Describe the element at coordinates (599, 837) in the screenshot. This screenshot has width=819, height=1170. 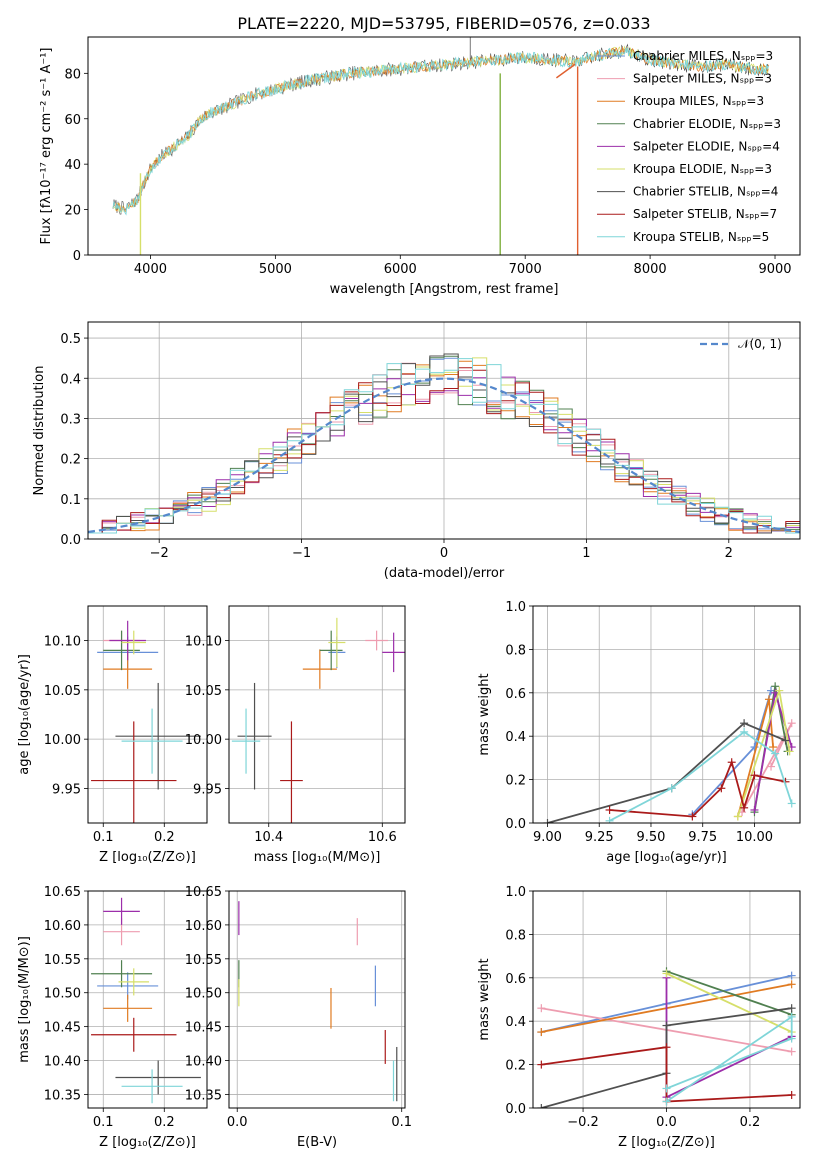
I see `x-tick-label: 9.25` at that location.